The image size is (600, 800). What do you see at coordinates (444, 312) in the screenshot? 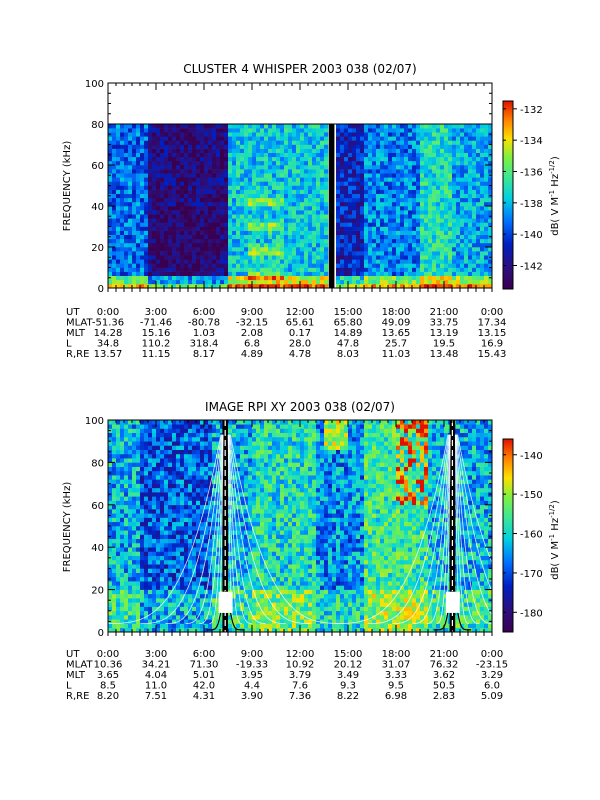
I see `ephemeris-value: 21:00` at bounding box center [444, 312].